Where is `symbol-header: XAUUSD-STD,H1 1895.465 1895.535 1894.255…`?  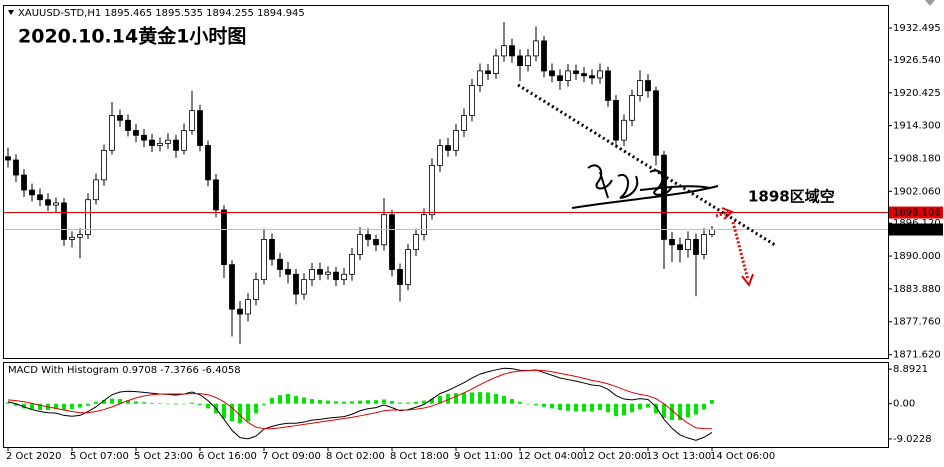 symbol-header: XAUUSD-STD,H1 1895.465 1895.535 1894.255… is located at coordinates (161, 13).